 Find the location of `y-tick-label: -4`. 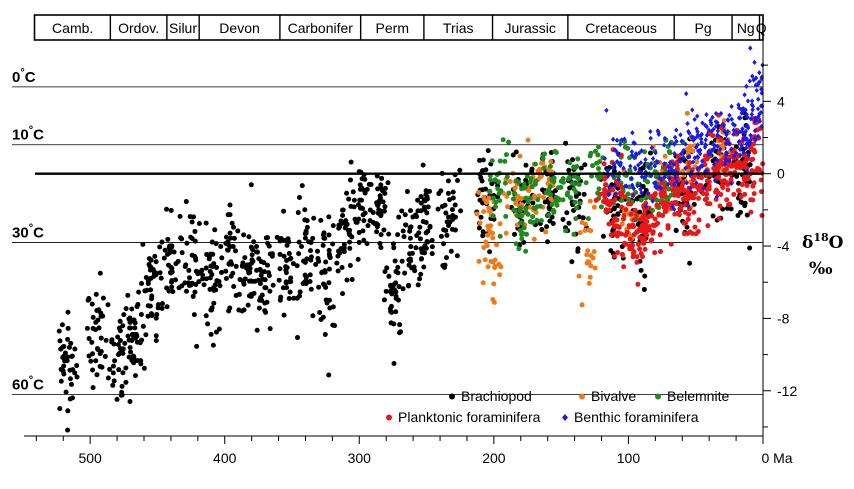

y-tick-label: -4 is located at coordinates (783, 246).